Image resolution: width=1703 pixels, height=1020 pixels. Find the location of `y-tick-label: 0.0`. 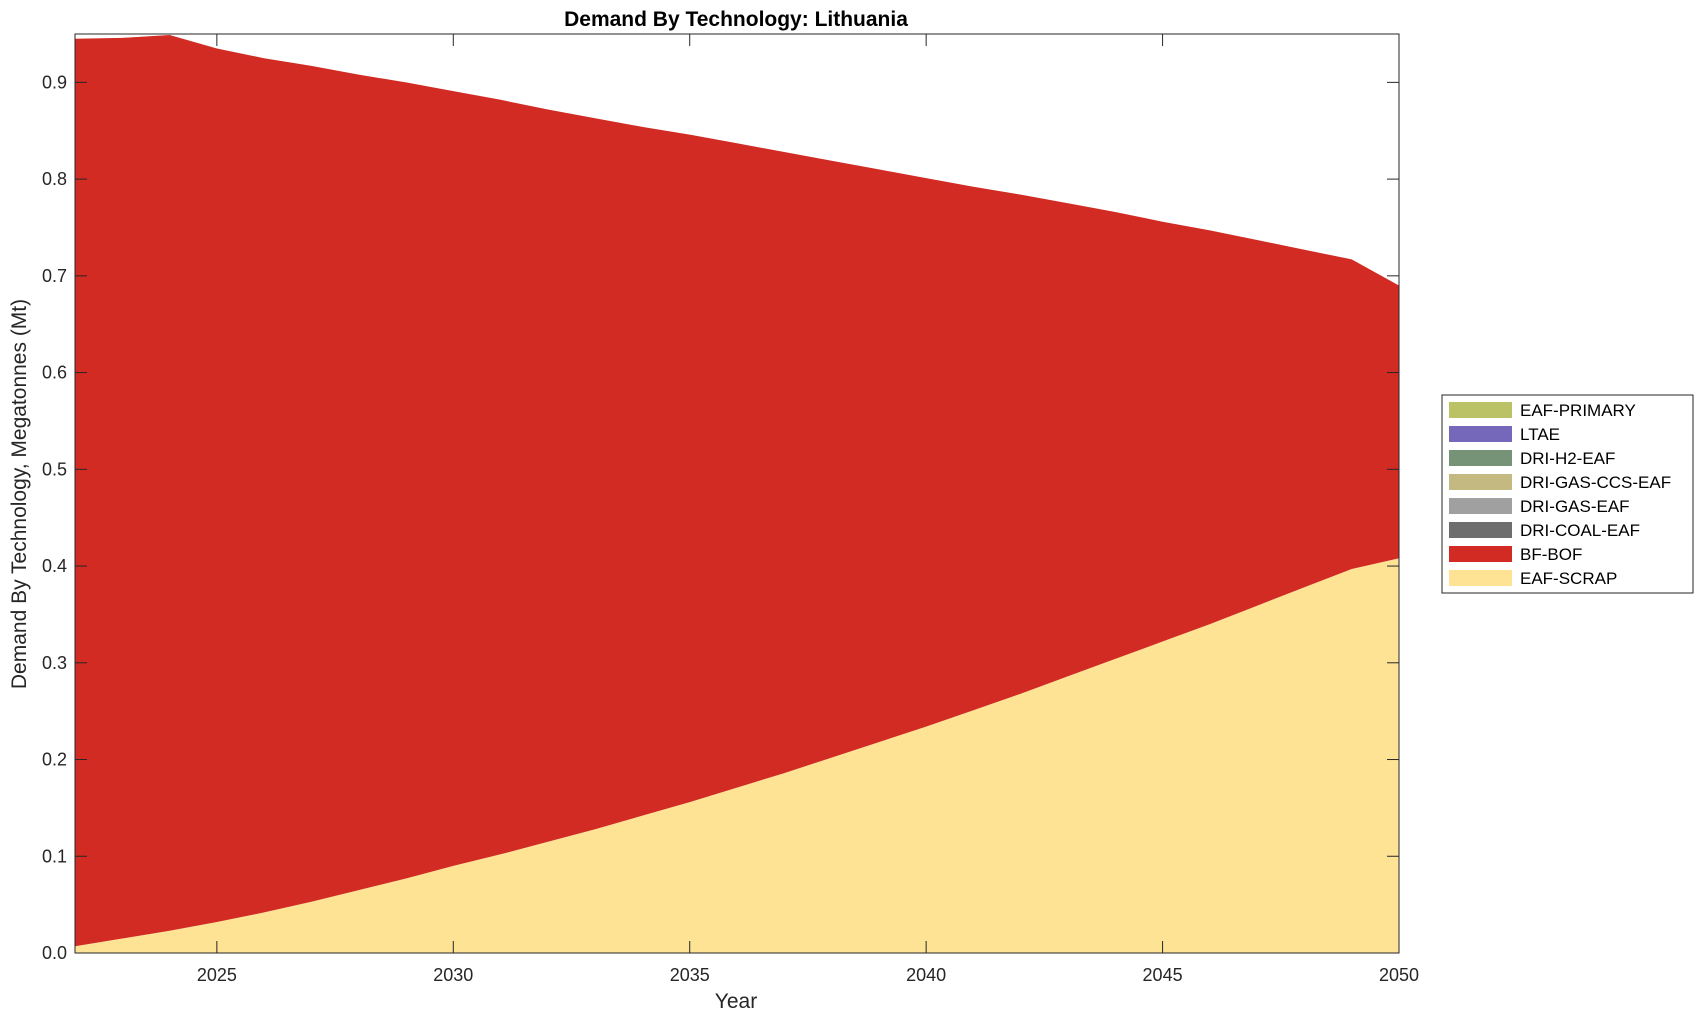

y-tick-label: 0.0 is located at coordinates (54, 953).